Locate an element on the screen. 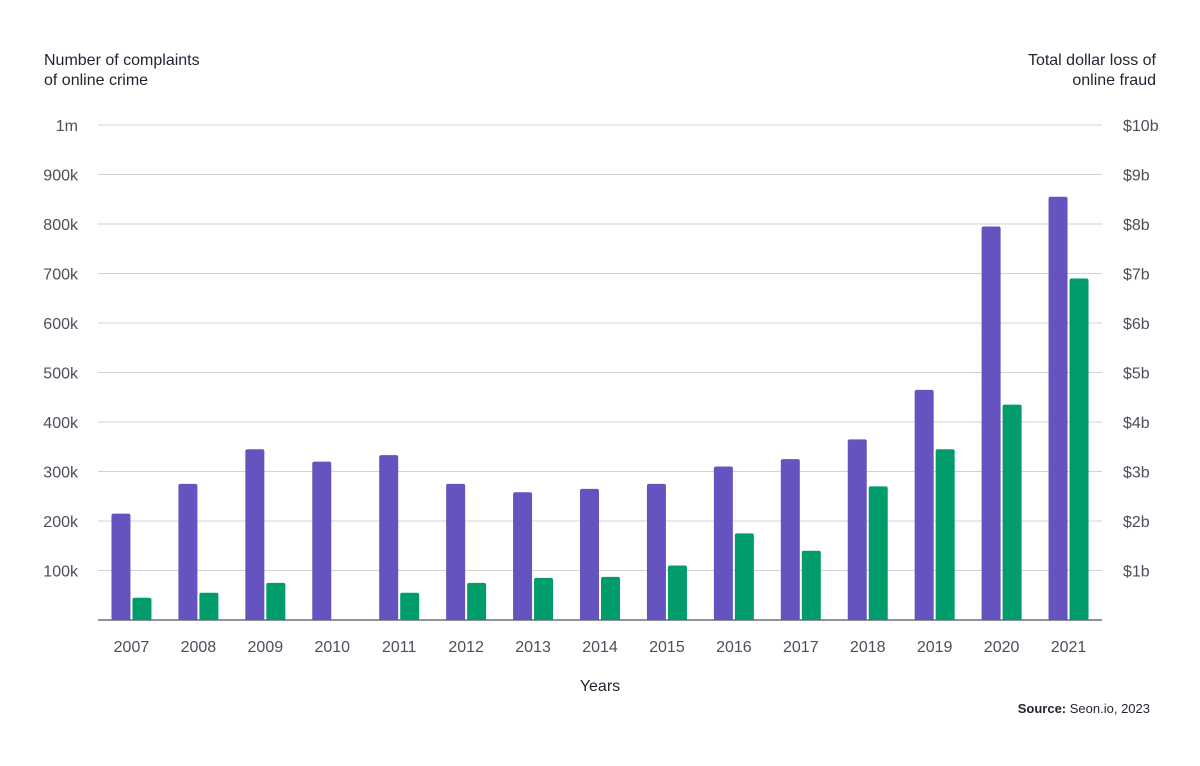  right-tick-label: $5b is located at coordinates (1136, 374).